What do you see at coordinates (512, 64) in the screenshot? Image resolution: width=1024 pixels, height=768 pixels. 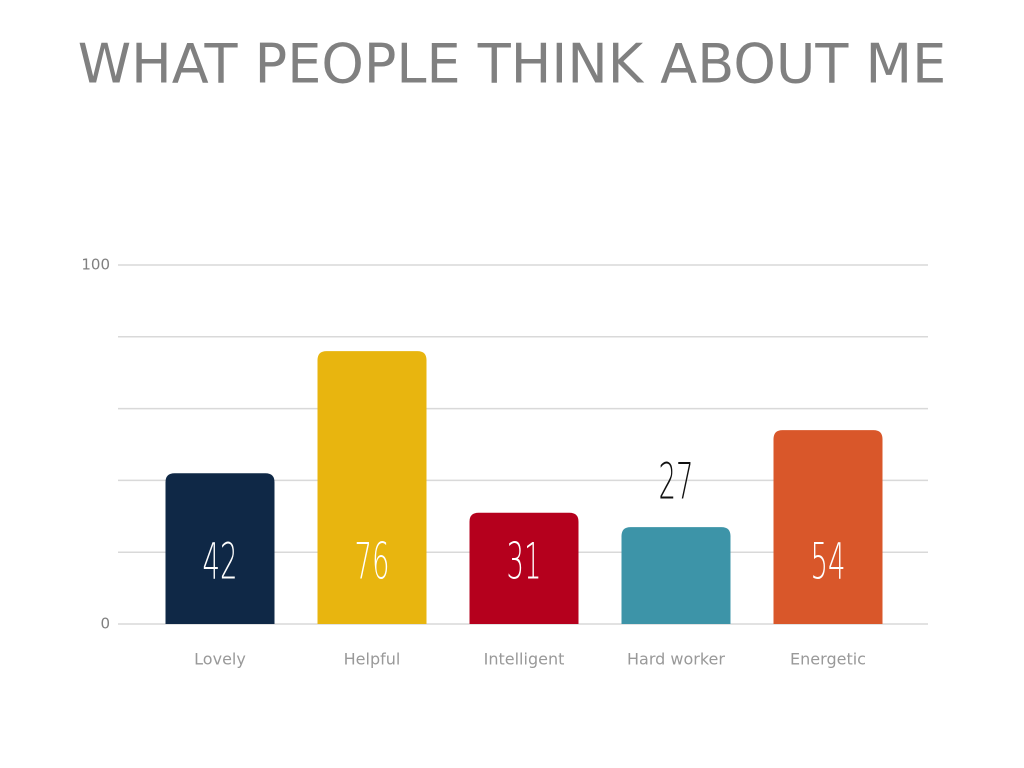 I see `chart-title: WHAT PEOPLE THINK ABOUT ME` at bounding box center [512, 64].